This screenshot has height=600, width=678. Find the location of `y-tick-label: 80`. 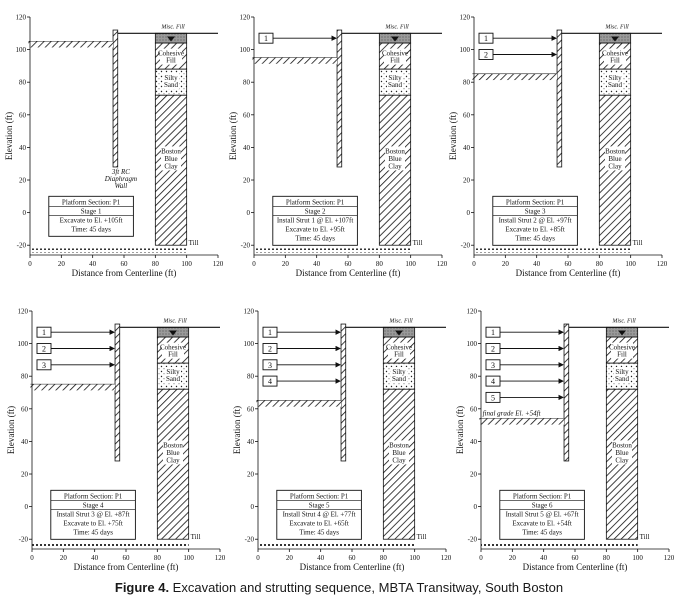

y-tick-label: 80 is located at coordinates (247, 83).